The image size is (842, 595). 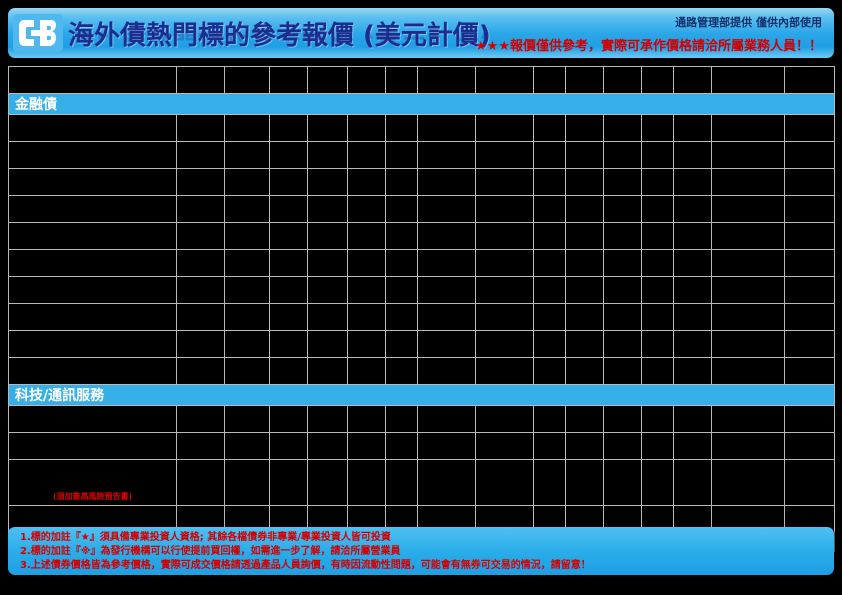 I want to click on table-cell: (須加簽高風險預告書), so click(x=92, y=482).